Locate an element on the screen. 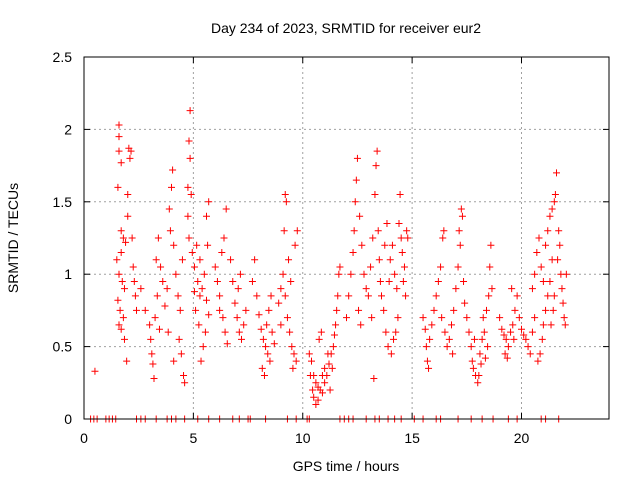 Image resolution: width=640 pixels, height=480 pixels. y-tick-label: 2 is located at coordinates (68, 129).